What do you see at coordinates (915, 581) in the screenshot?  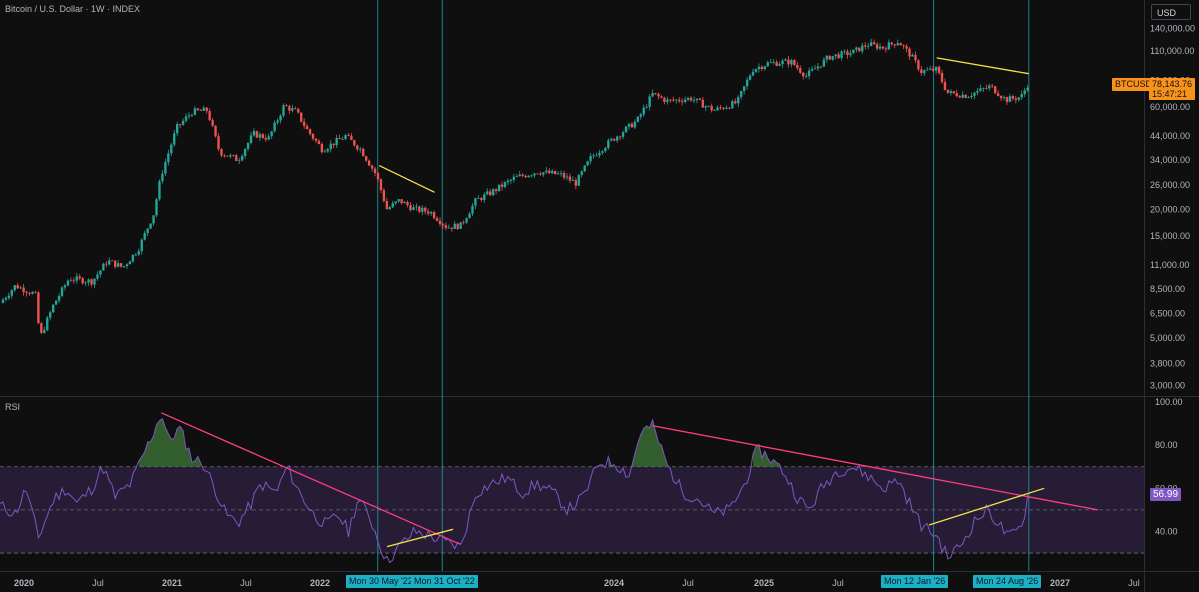 I see `date-marker-3: Mon 12 Jan '26` at bounding box center [915, 581].